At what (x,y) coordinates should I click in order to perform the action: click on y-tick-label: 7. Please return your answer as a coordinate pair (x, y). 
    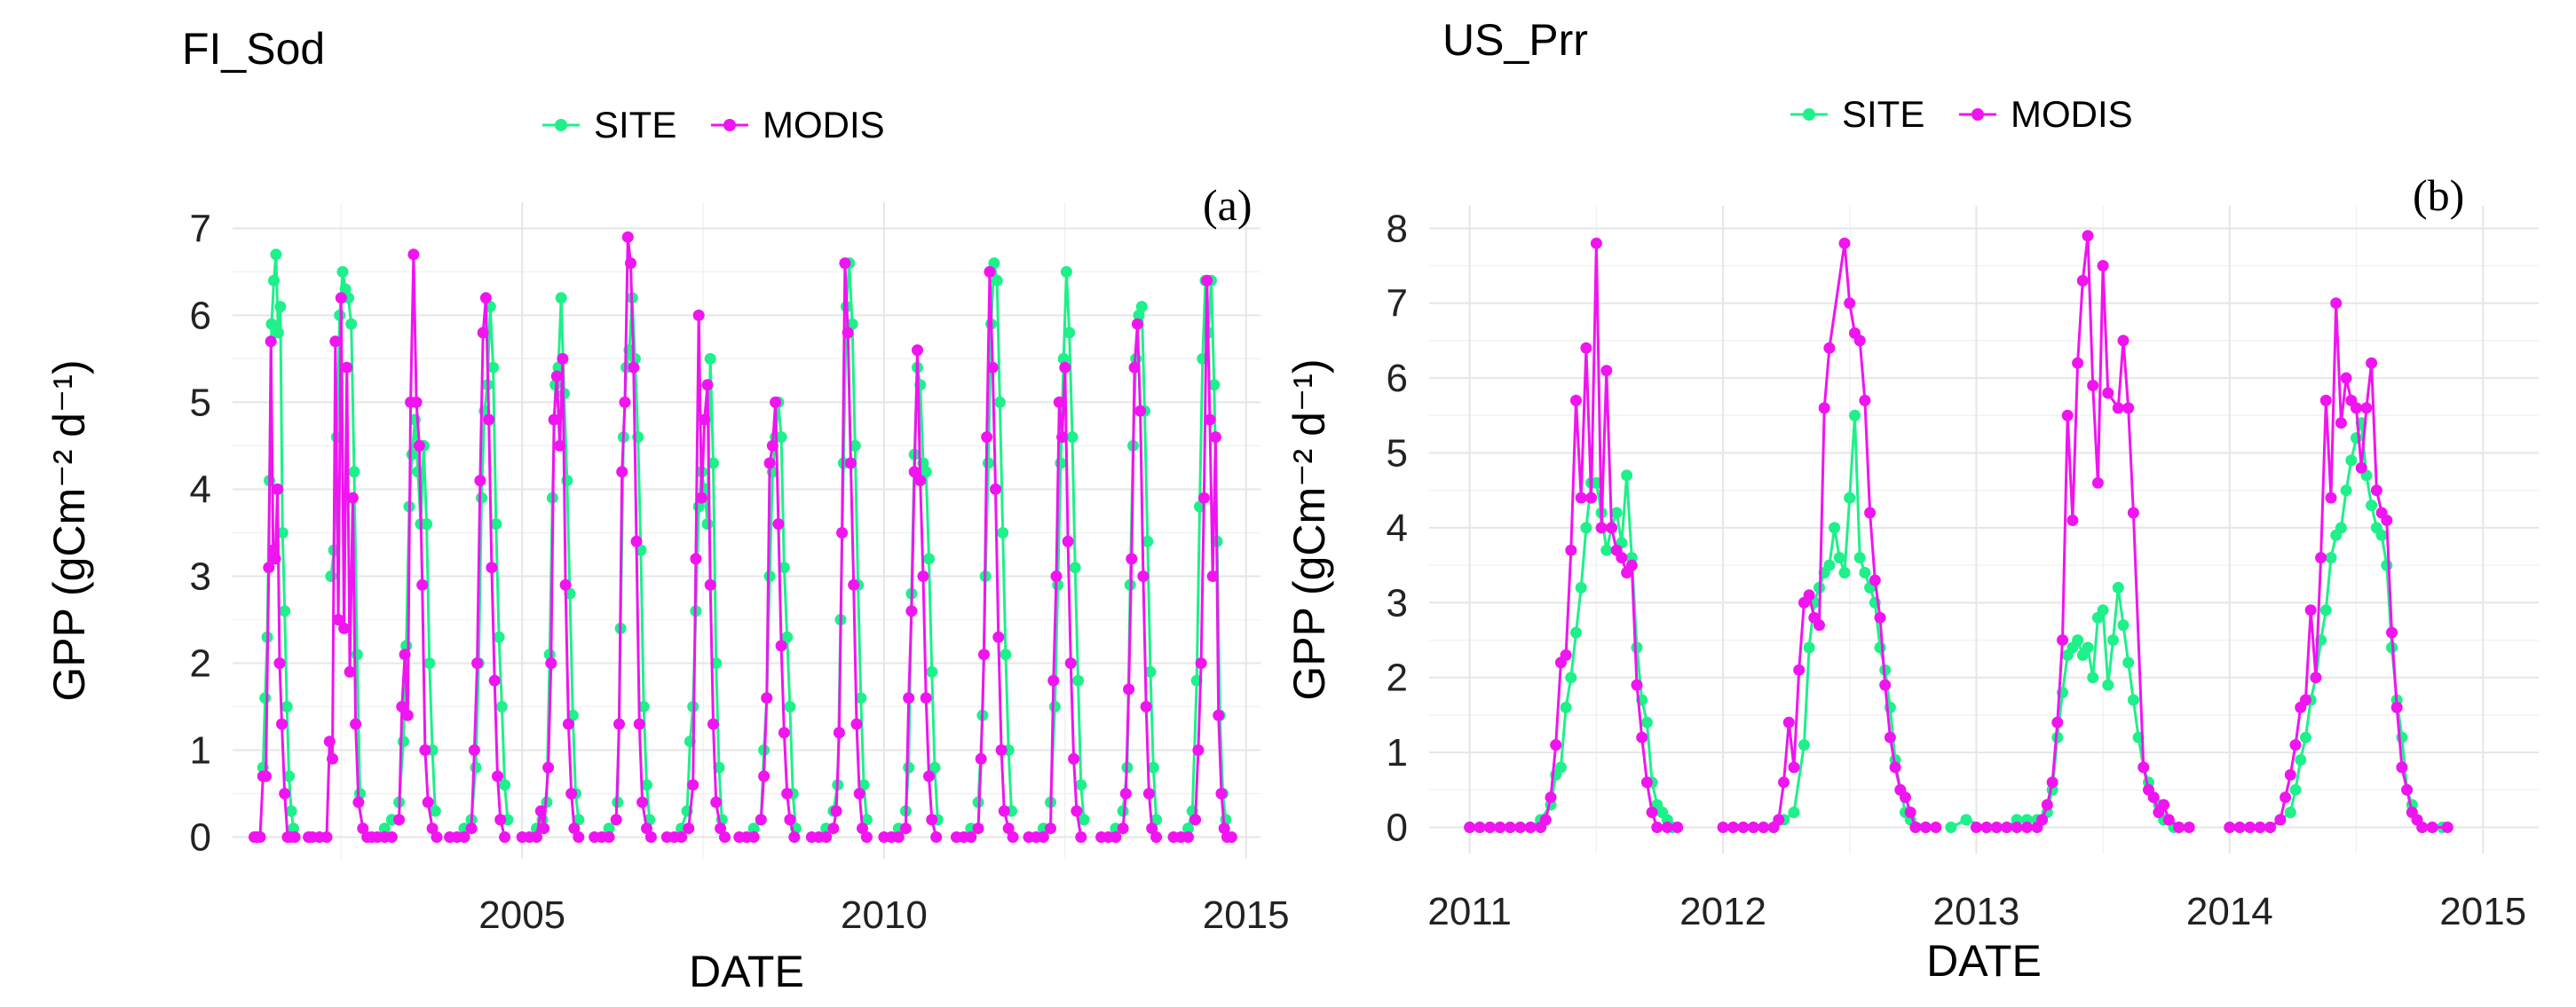
    Looking at the image, I should click on (1397, 304).